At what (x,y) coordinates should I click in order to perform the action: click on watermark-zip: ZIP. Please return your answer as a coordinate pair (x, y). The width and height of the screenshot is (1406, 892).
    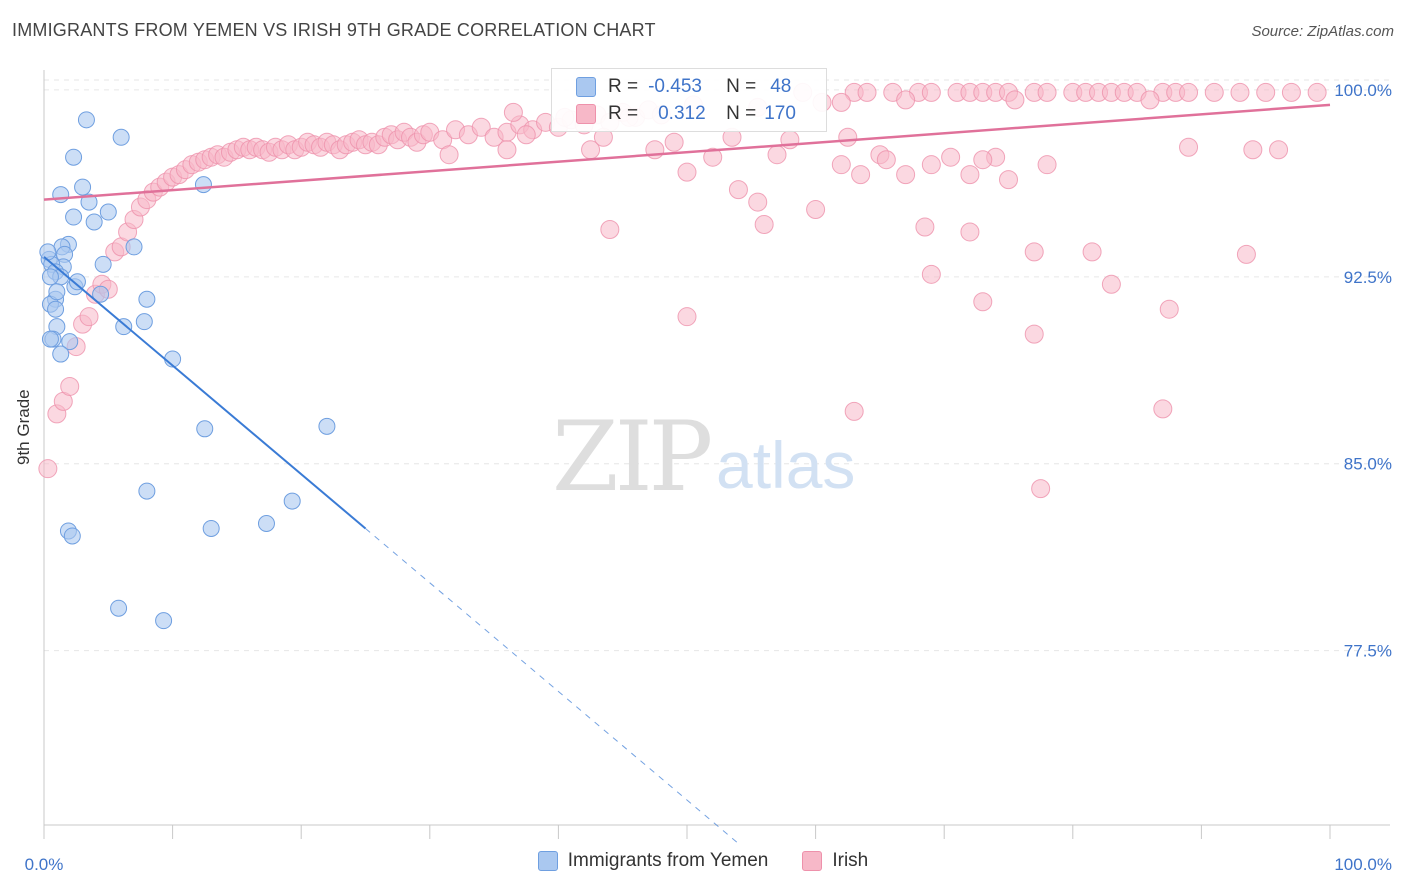
    Looking at the image, I should click on (631, 457).